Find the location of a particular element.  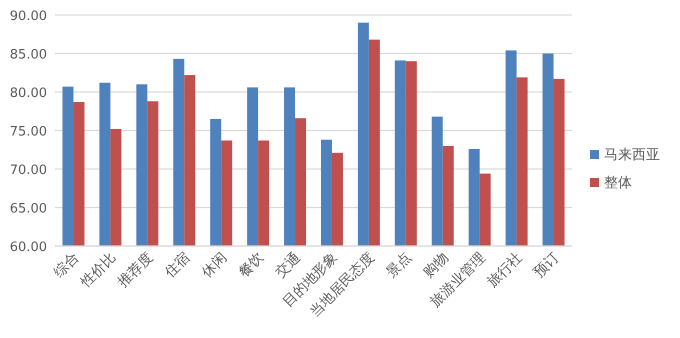

y-tick-label: 80.00 is located at coordinates (28, 93).